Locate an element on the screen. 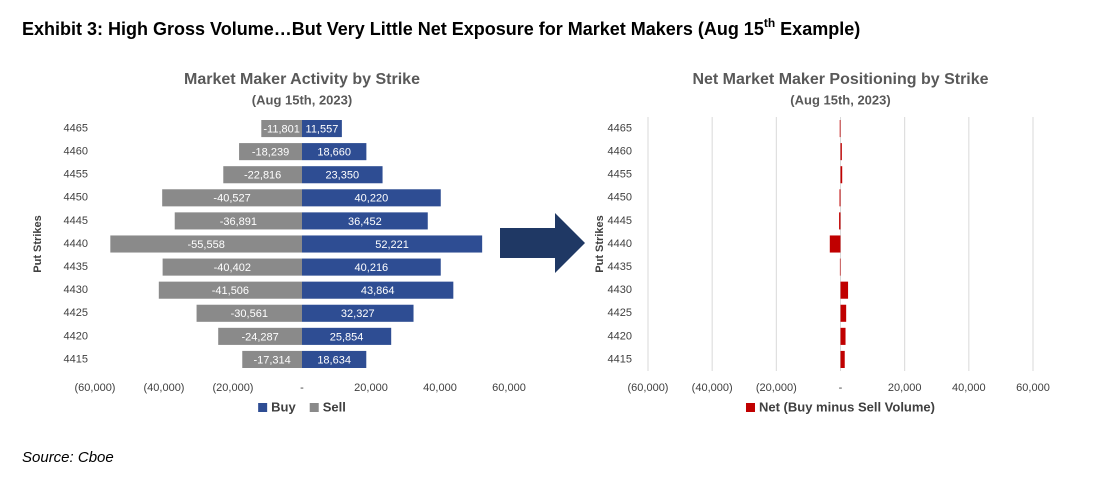 This screenshot has height=483, width=1100. data-label: 23,350 is located at coordinates (342, 176).